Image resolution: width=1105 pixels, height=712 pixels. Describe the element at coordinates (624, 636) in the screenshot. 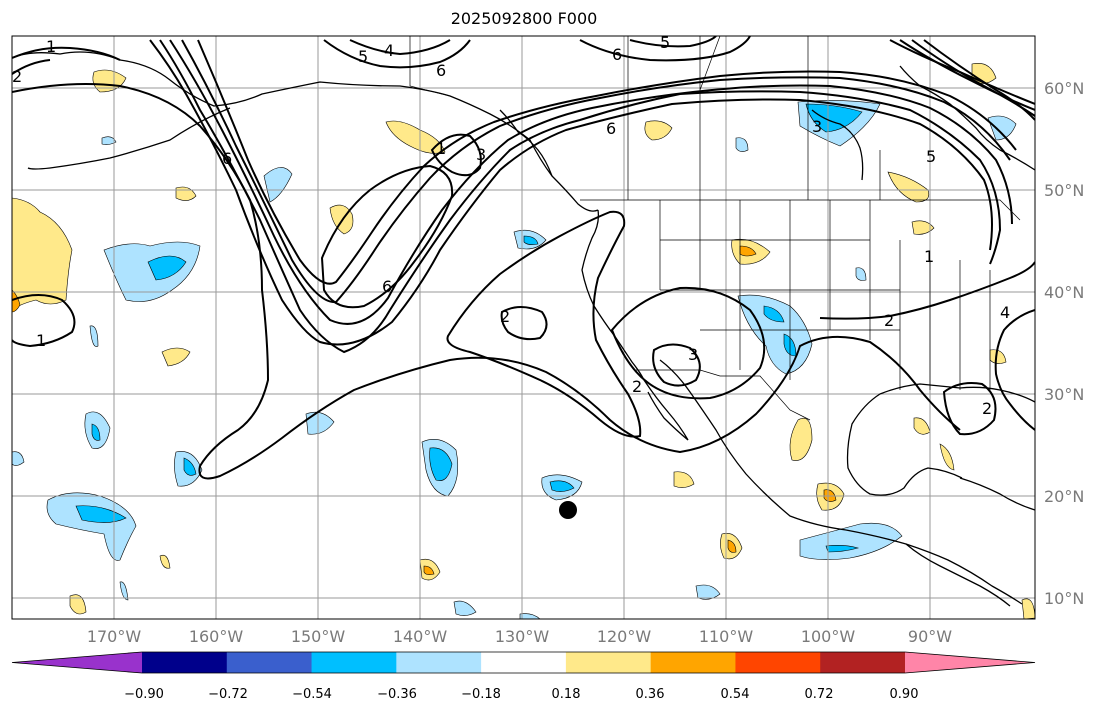

I see `lon-label: 120°W` at that location.